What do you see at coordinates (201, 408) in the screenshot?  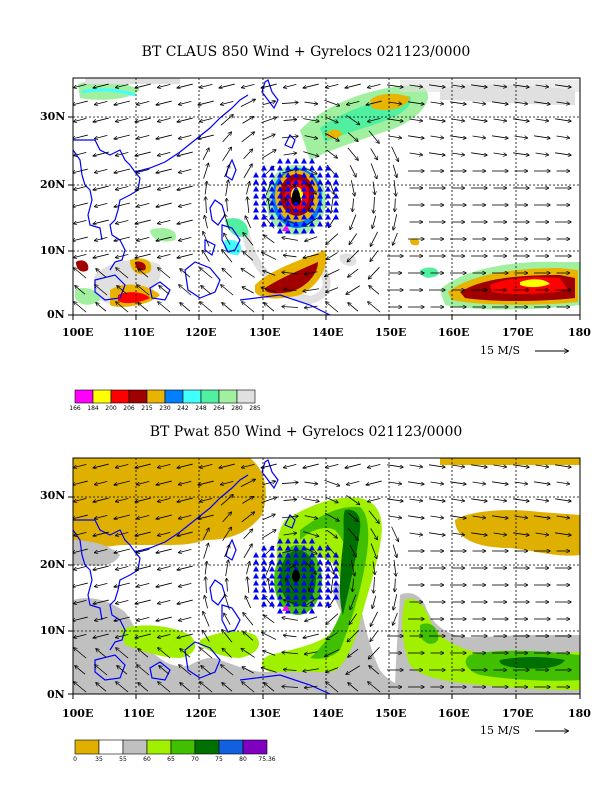 I see `p1-colorbar-label: 248` at bounding box center [201, 408].